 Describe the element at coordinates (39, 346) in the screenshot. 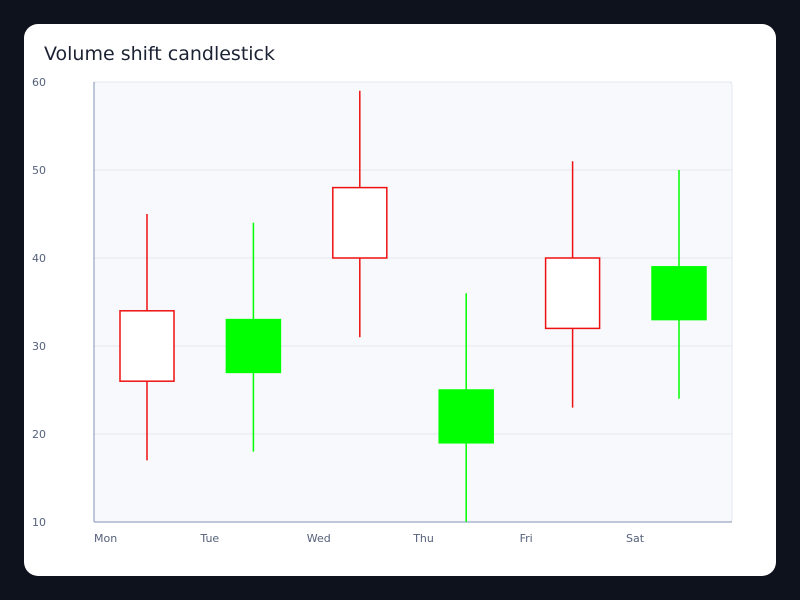

I see `y-tick-label: 30` at that location.